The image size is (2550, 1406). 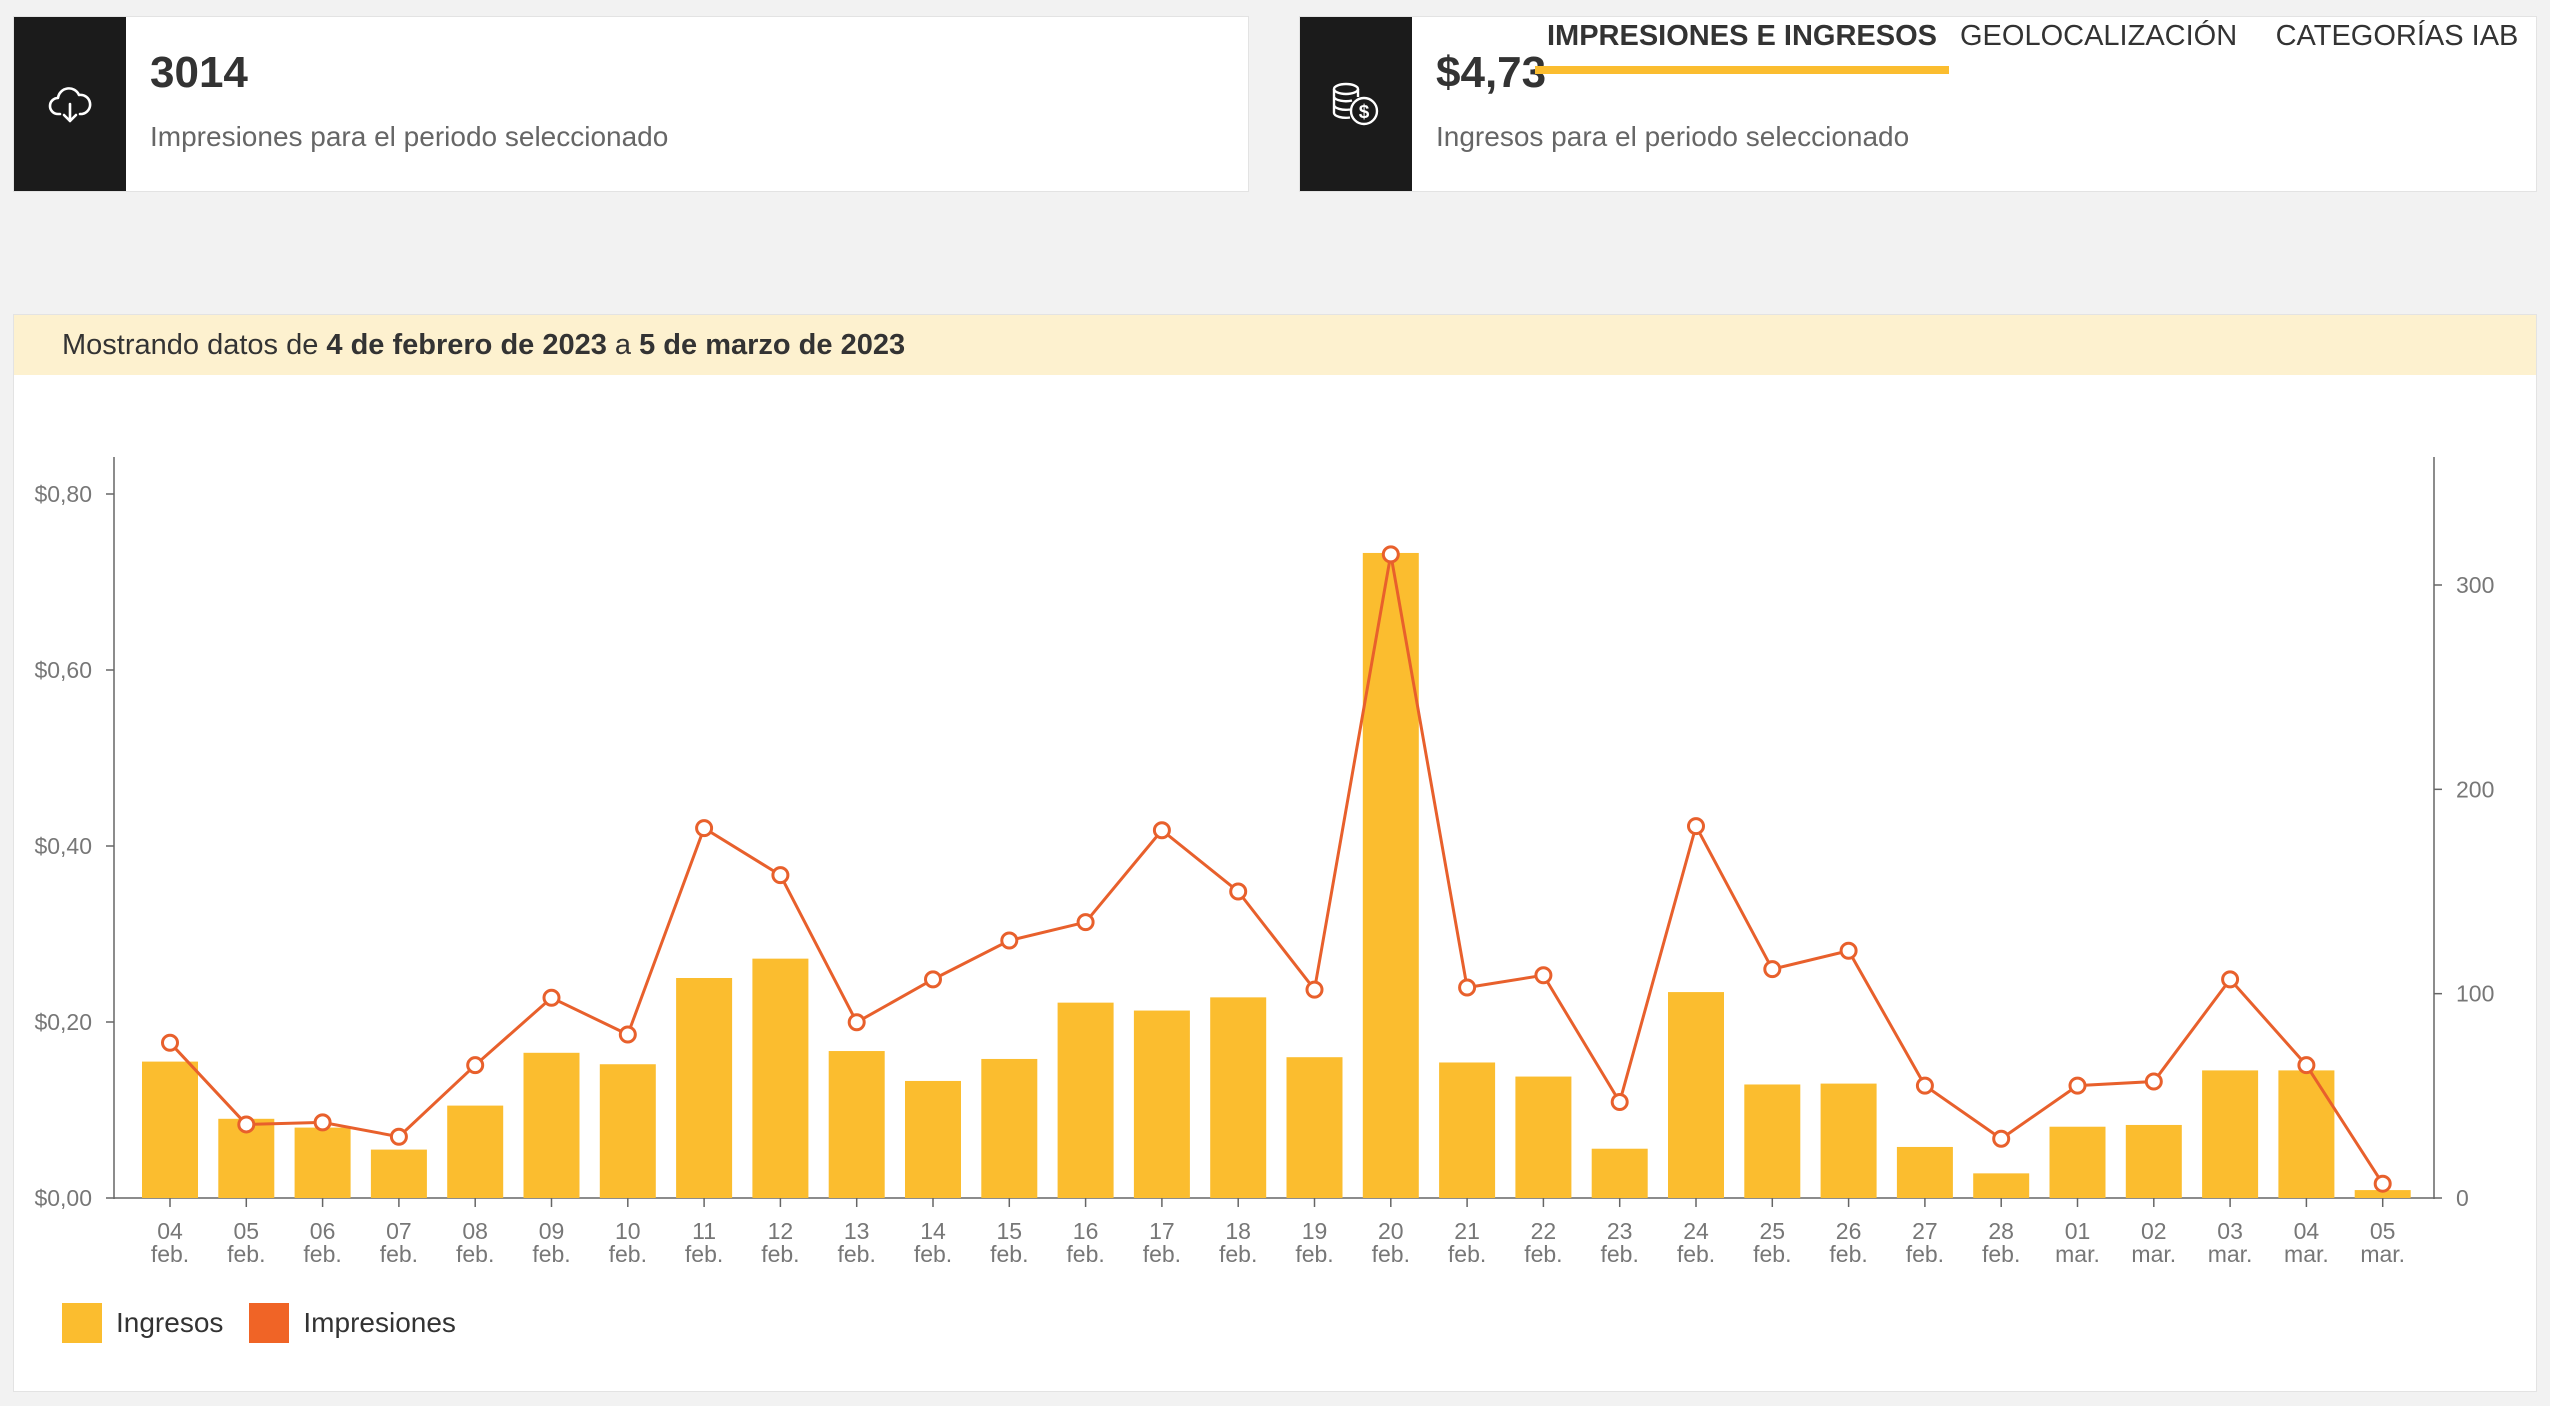 What do you see at coordinates (552, 1231) in the screenshot?
I see `x-tick-label-day: 09` at bounding box center [552, 1231].